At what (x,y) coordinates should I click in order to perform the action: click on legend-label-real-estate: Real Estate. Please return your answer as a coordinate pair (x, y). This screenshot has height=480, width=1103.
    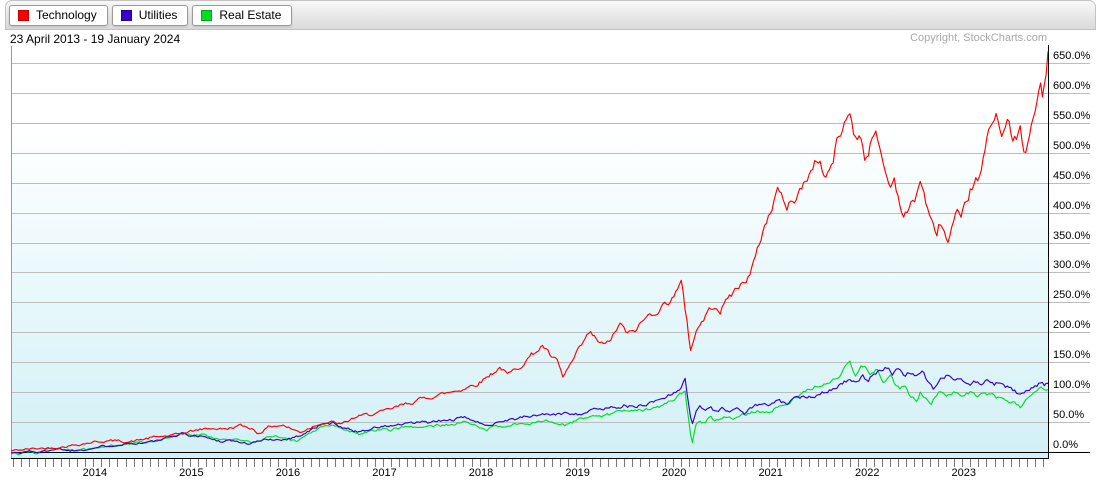
    Looking at the image, I should click on (250, 15).